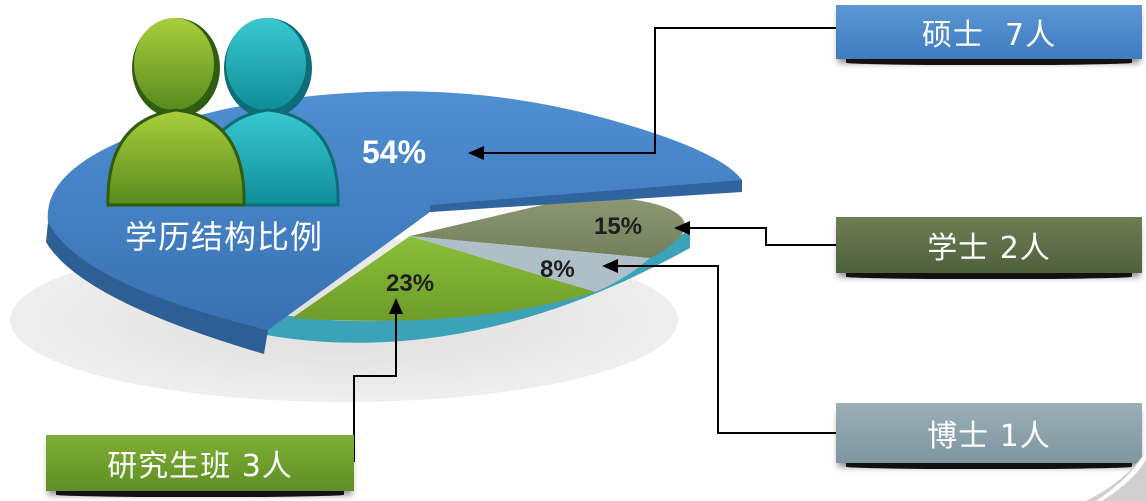 The height and width of the screenshot is (501, 1146). I want to click on leader-arrowheads, so click(539, 230).